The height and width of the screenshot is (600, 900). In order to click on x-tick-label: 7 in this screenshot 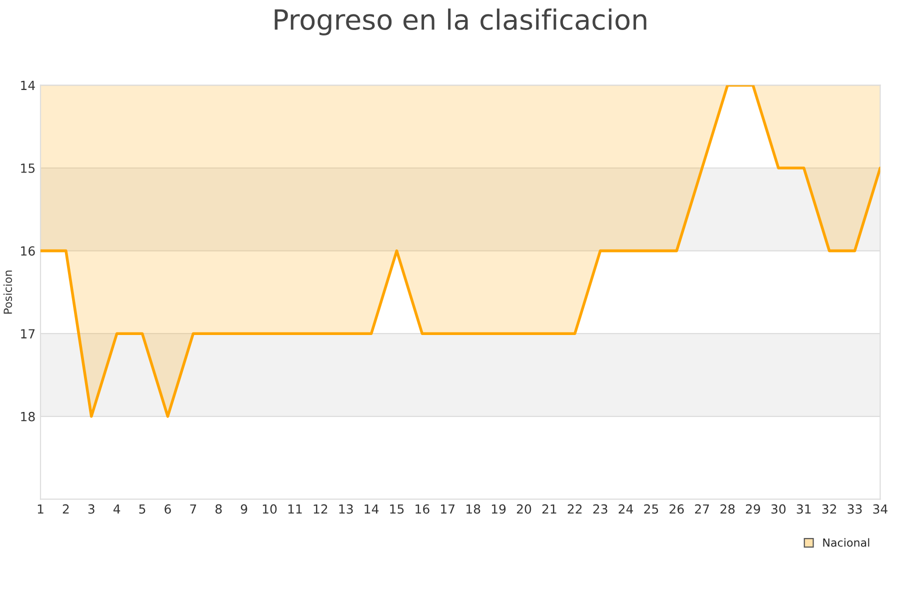, I will do `click(193, 509)`.